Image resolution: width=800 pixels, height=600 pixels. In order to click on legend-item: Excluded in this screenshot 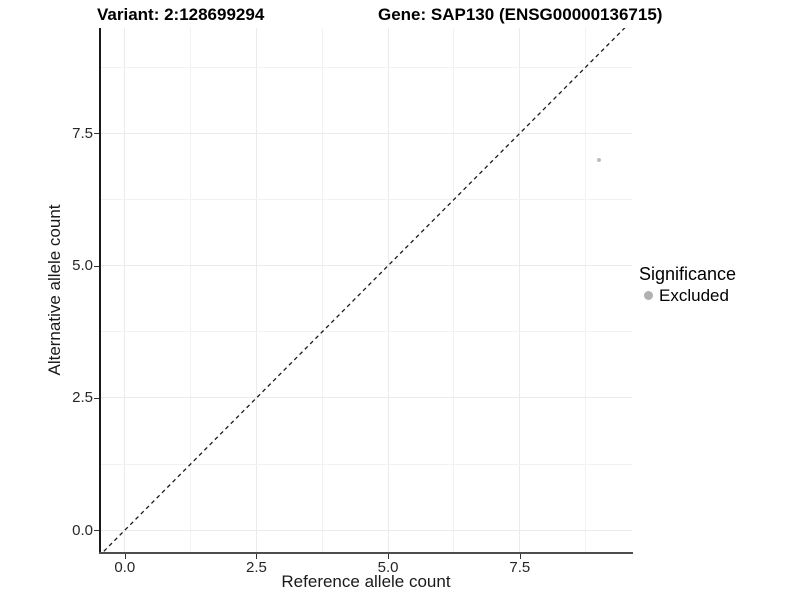, I will do `click(687, 295)`.